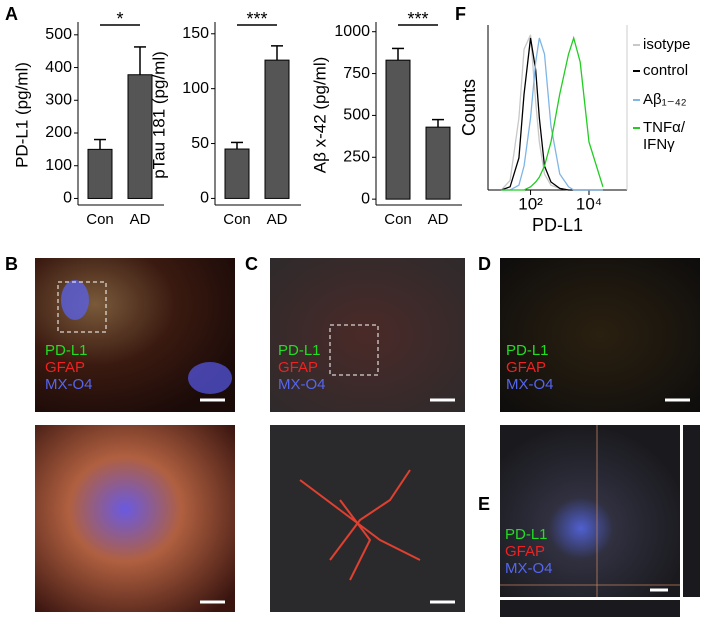 The image size is (709, 637). I want to click on panel-label: C, so click(251, 264).